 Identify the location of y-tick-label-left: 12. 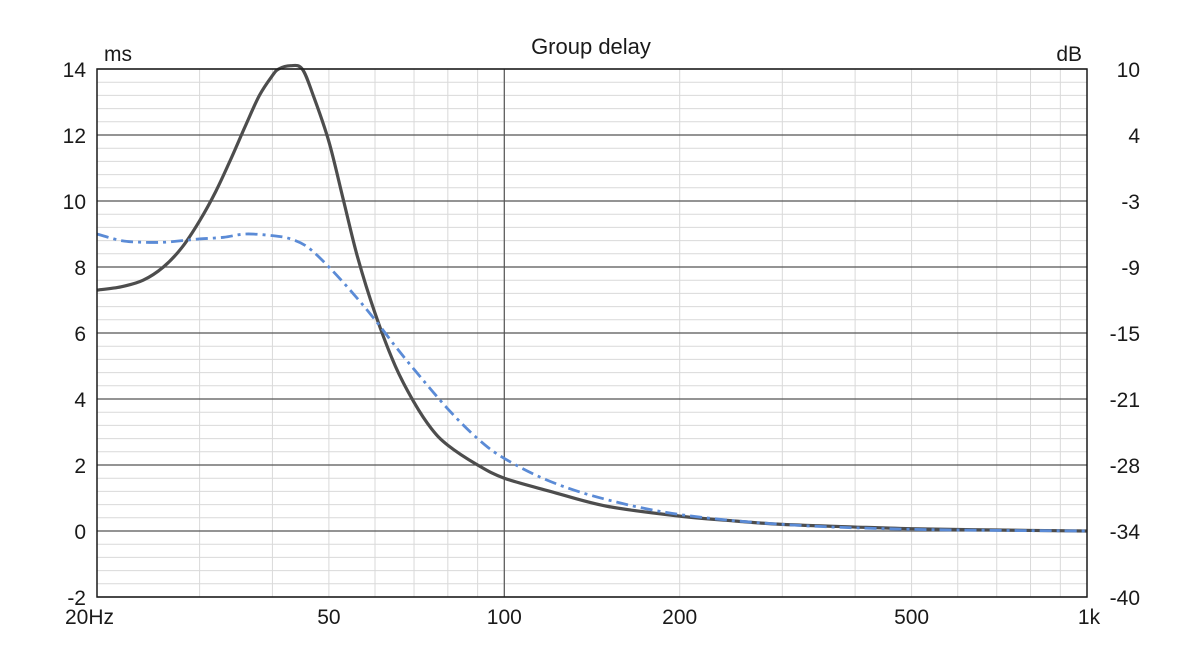
(74, 136).